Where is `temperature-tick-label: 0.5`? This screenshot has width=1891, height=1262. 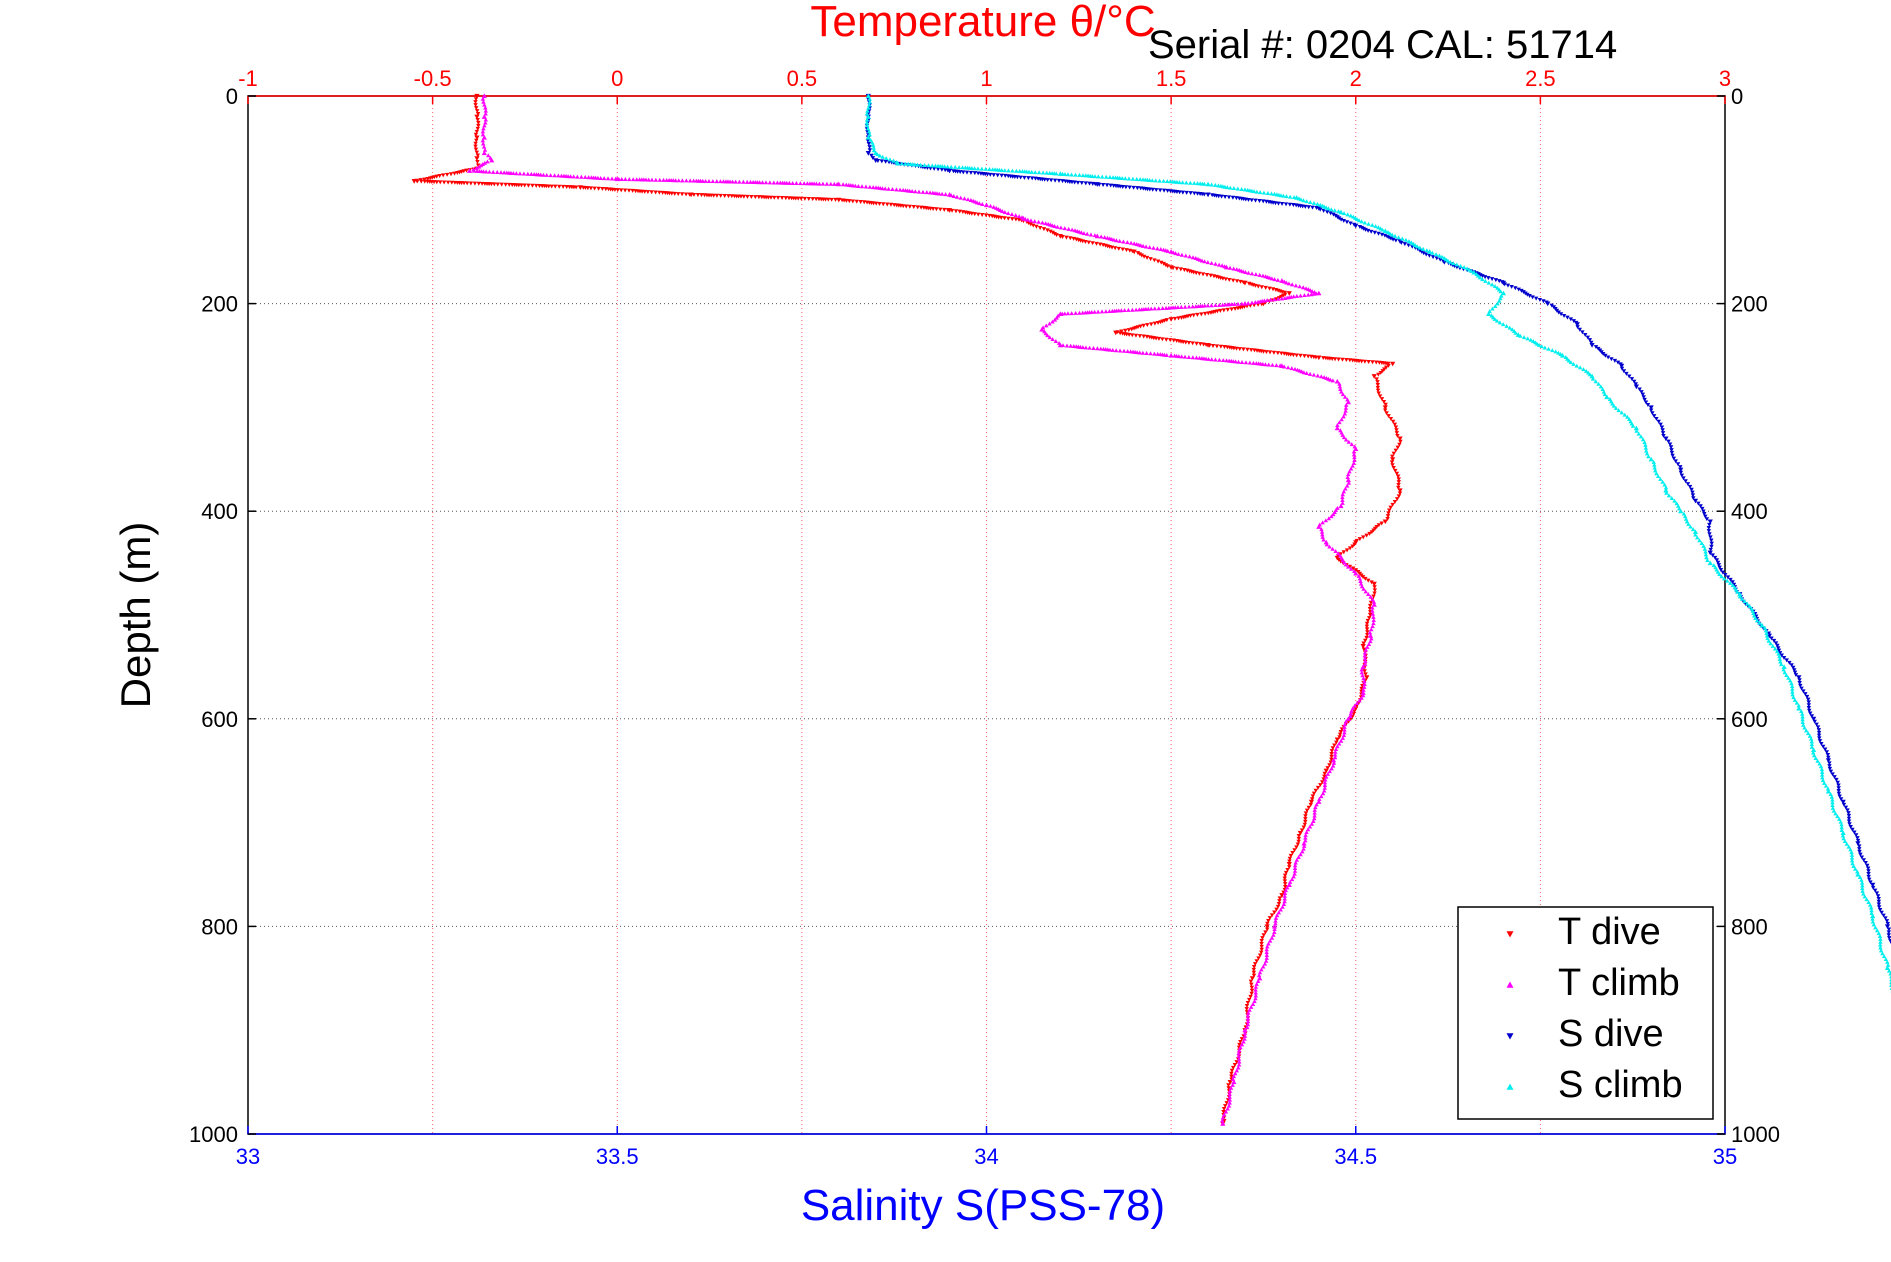 temperature-tick-label: 0.5 is located at coordinates (802, 78).